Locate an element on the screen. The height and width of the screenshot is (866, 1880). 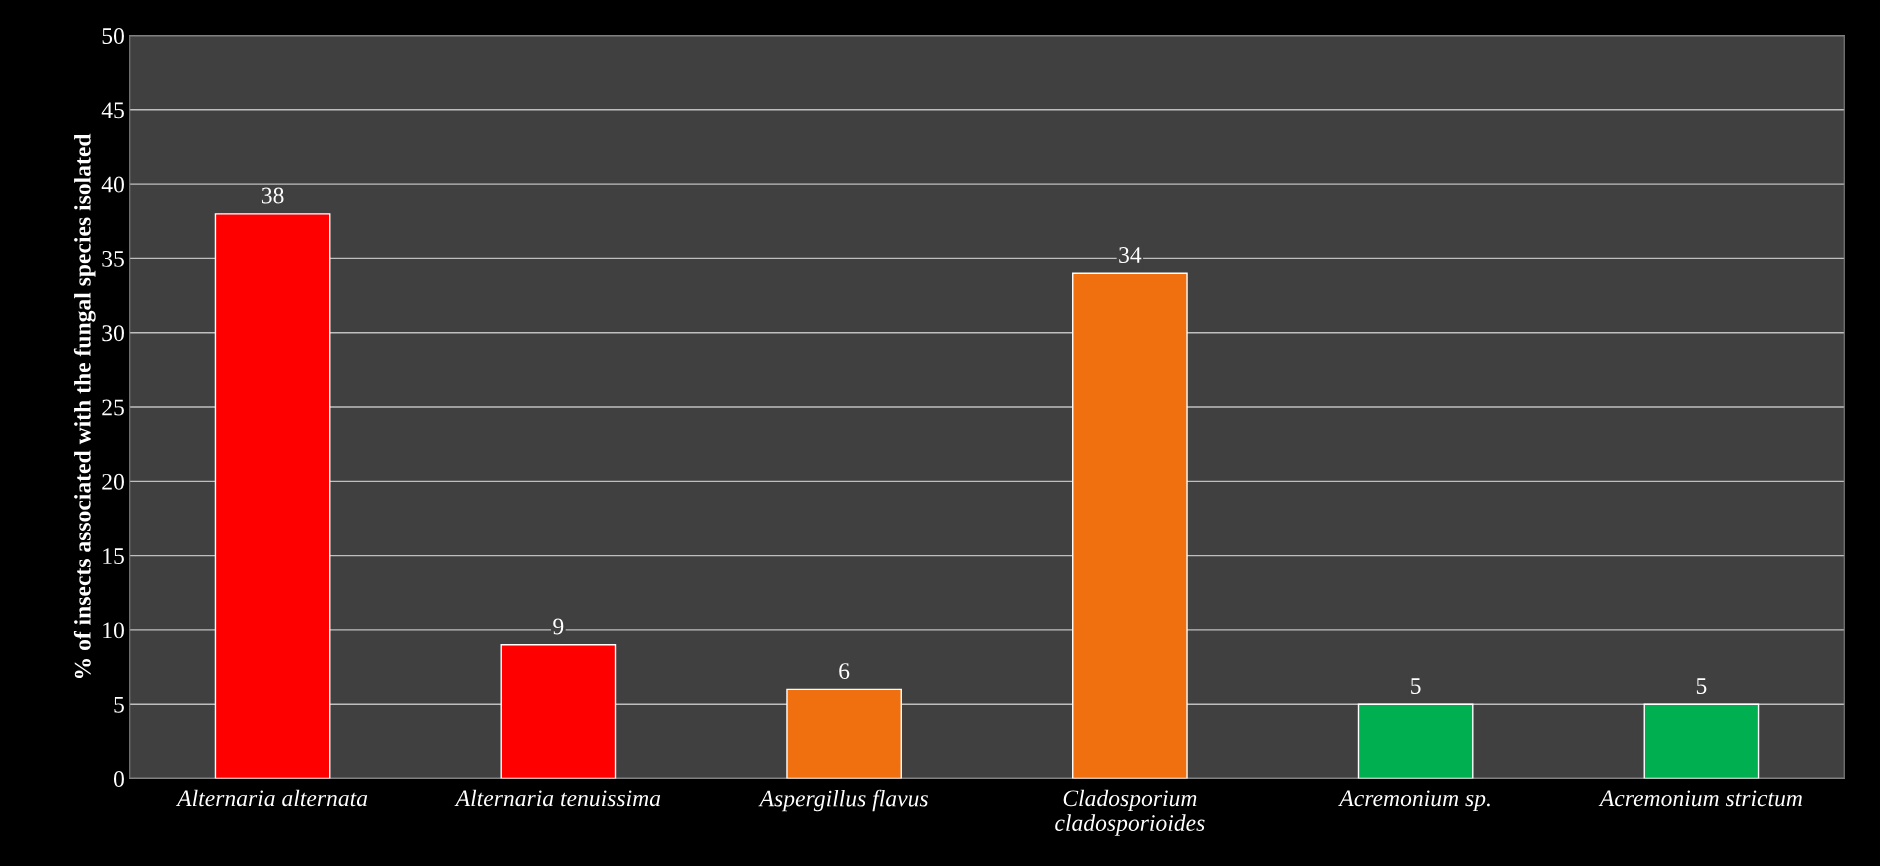
y-tick-label: 15 is located at coordinates (113, 556).